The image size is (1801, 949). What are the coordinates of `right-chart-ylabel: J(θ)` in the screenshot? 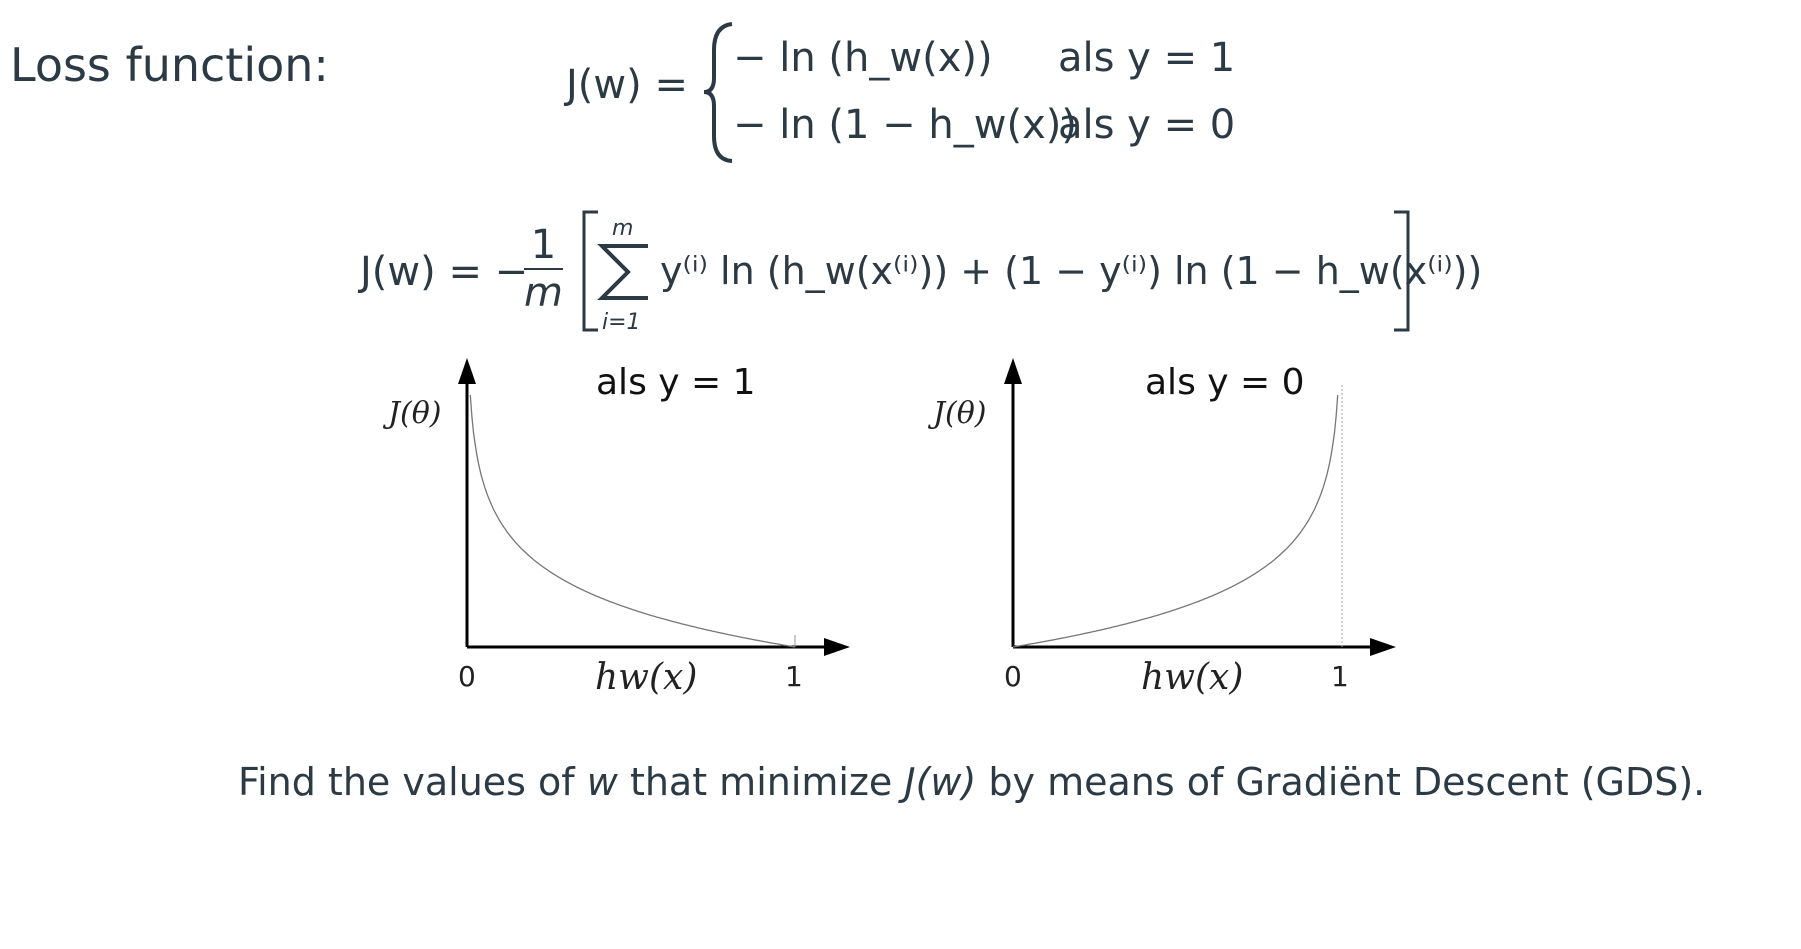 It's located at (960, 413).